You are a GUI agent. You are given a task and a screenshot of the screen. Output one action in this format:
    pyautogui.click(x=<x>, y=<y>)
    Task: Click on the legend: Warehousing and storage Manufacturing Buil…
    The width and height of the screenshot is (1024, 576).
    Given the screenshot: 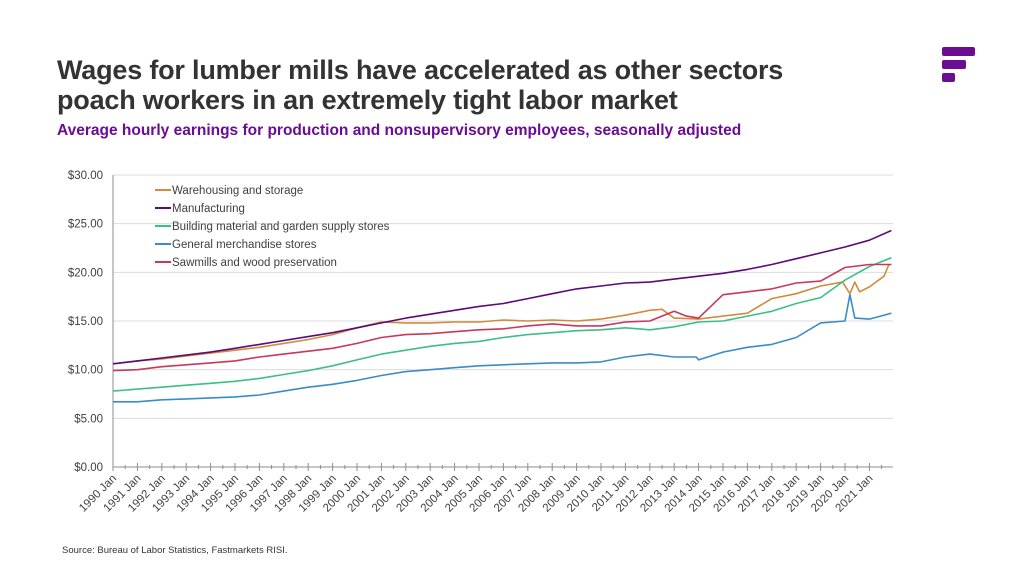 What is the action you would take?
    pyautogui.click(x=272, y=227)
    